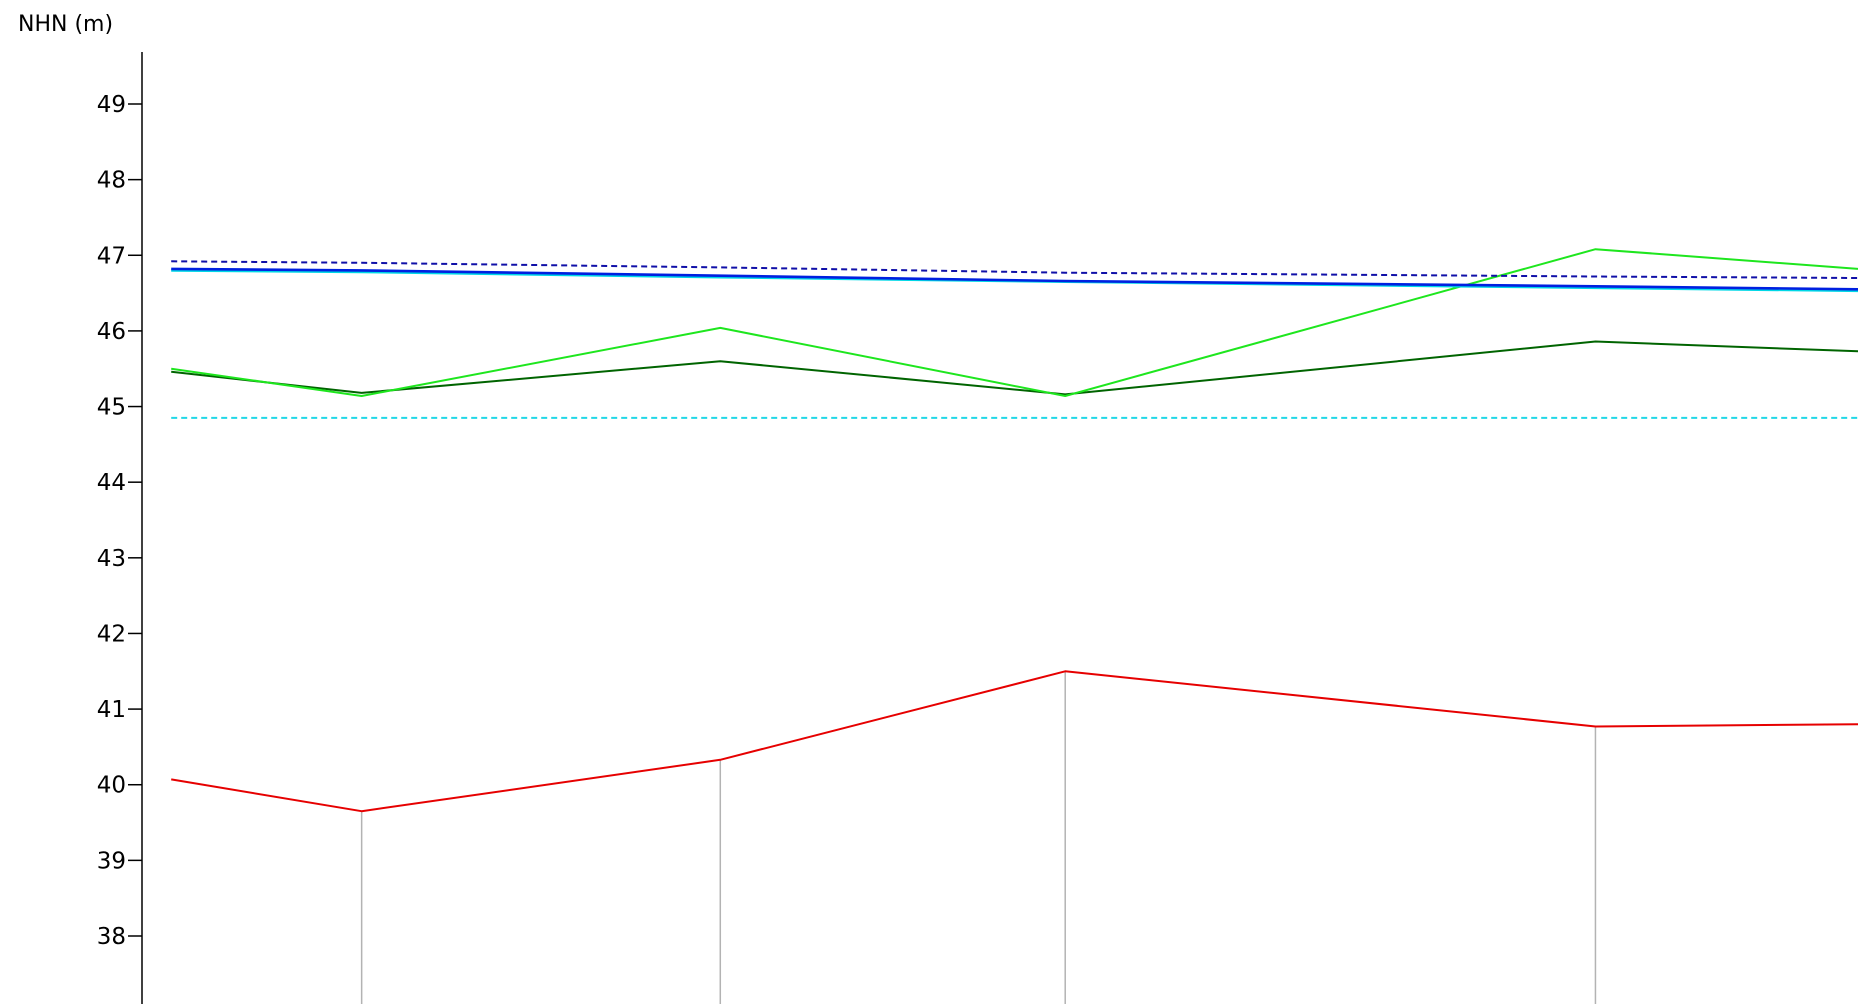 This screenshot has height=1004, width=1858. Describe the element at coordinates (111, 861) in the screenshot. I see `y-tick-label: 39` at that location.